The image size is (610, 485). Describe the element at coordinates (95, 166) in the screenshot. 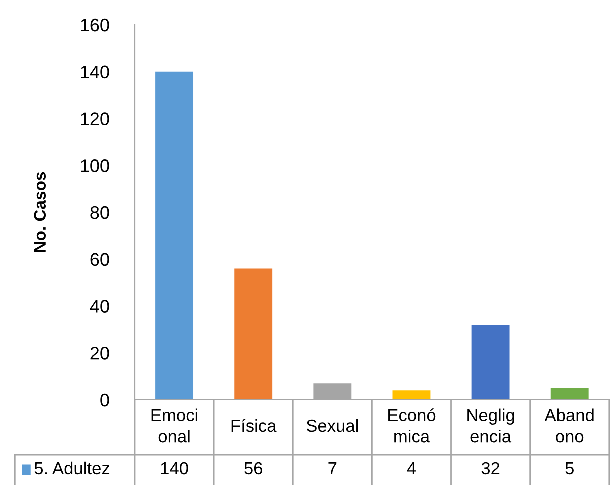

I see `y-tick-label: 100` at that location.